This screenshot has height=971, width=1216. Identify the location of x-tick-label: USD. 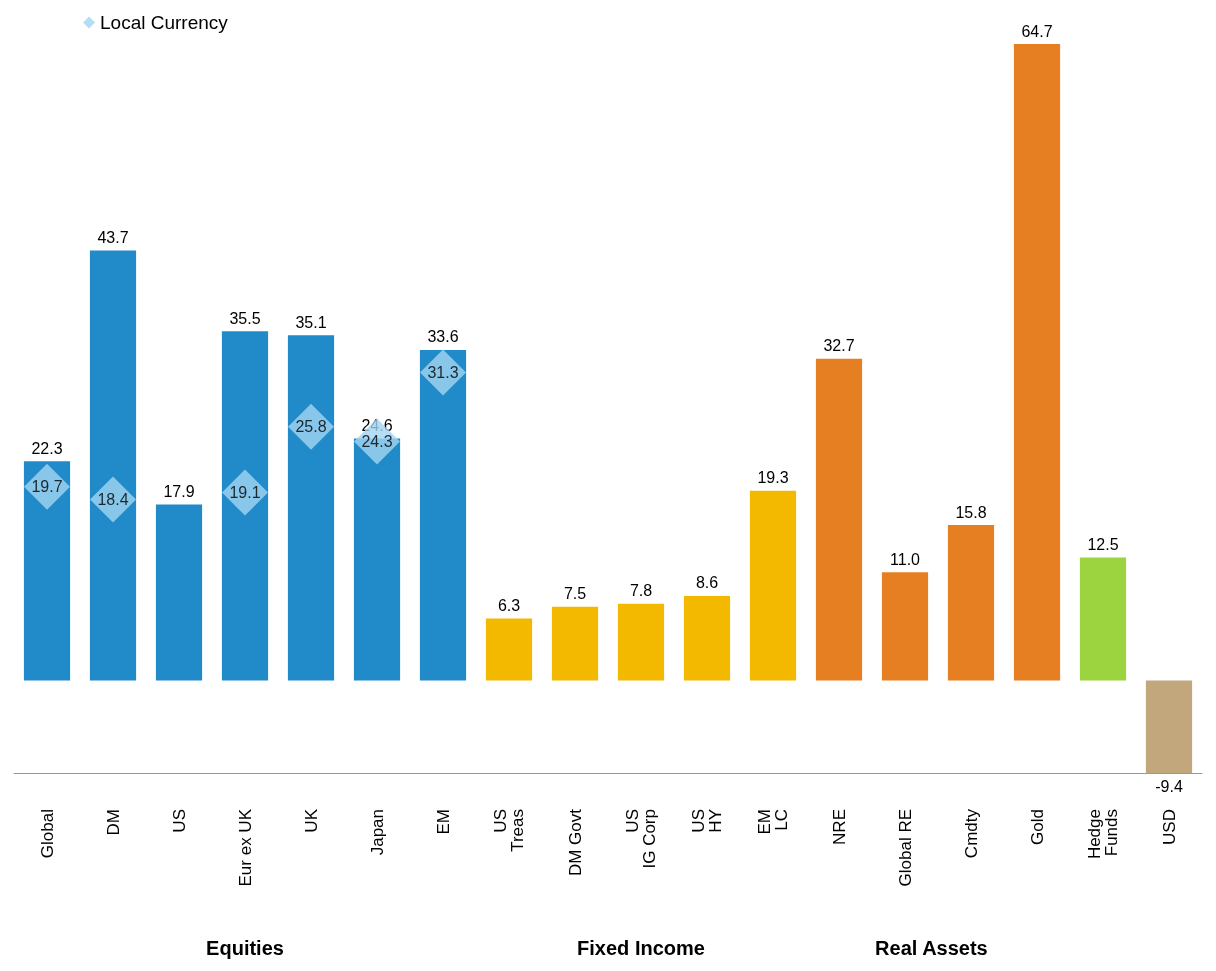
(1169, 827).